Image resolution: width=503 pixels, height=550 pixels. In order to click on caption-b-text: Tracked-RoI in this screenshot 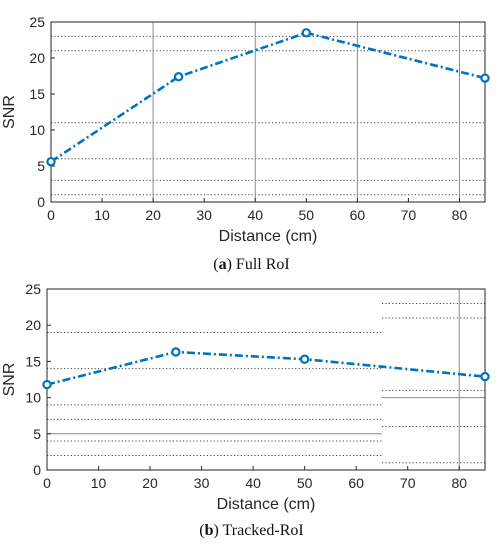, I will do `click(263, 530)`.